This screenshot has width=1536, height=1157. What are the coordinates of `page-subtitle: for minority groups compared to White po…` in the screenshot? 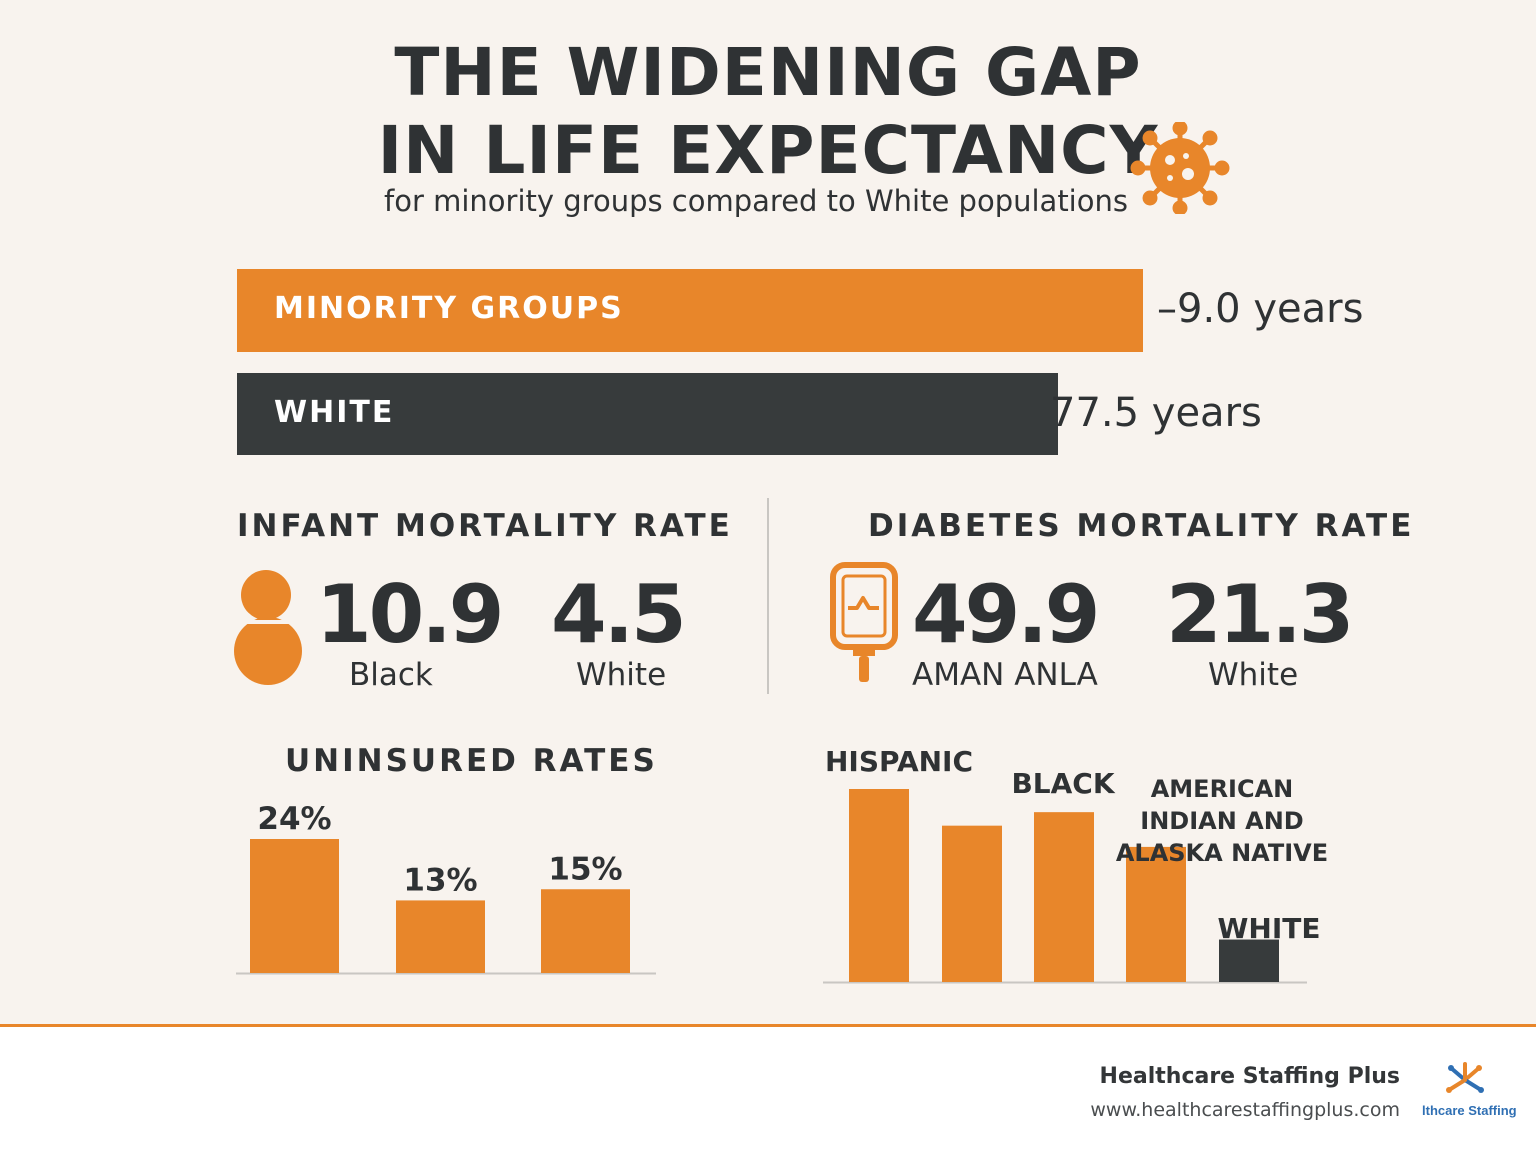 It's located at (756, 201).